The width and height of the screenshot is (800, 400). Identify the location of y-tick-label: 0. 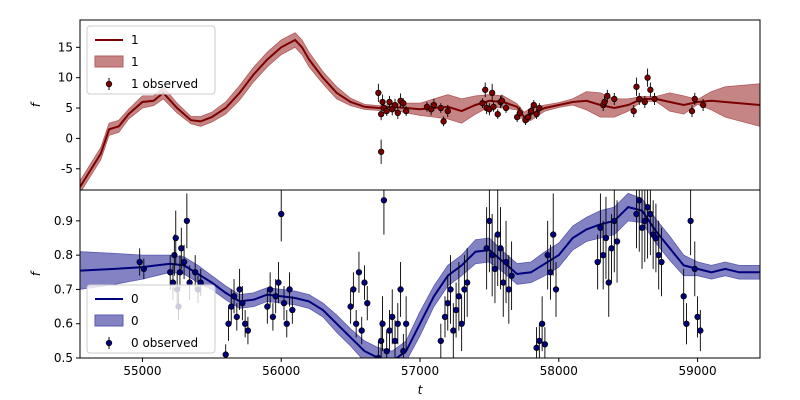
(69, 138).